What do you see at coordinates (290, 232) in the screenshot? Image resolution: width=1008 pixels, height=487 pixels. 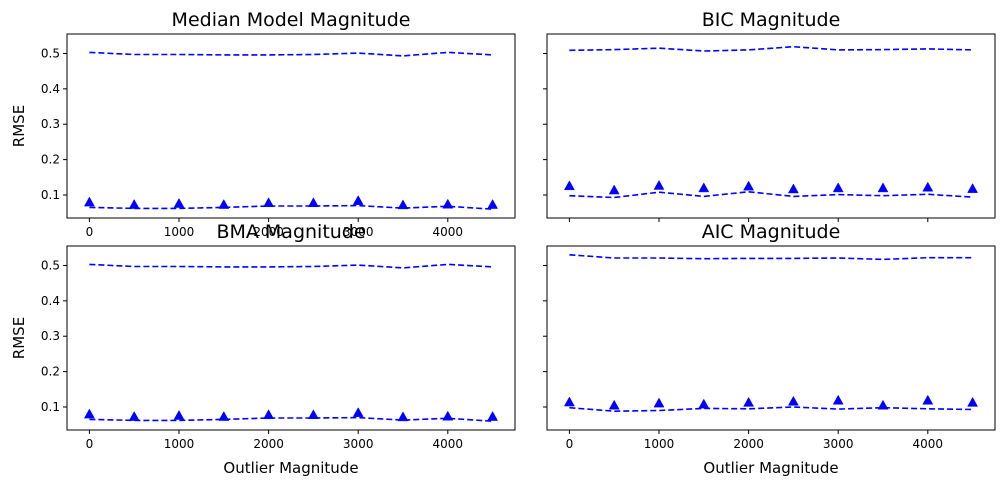 I see `chart-title: BMA Magnitude` at bounding box center [290, 232].